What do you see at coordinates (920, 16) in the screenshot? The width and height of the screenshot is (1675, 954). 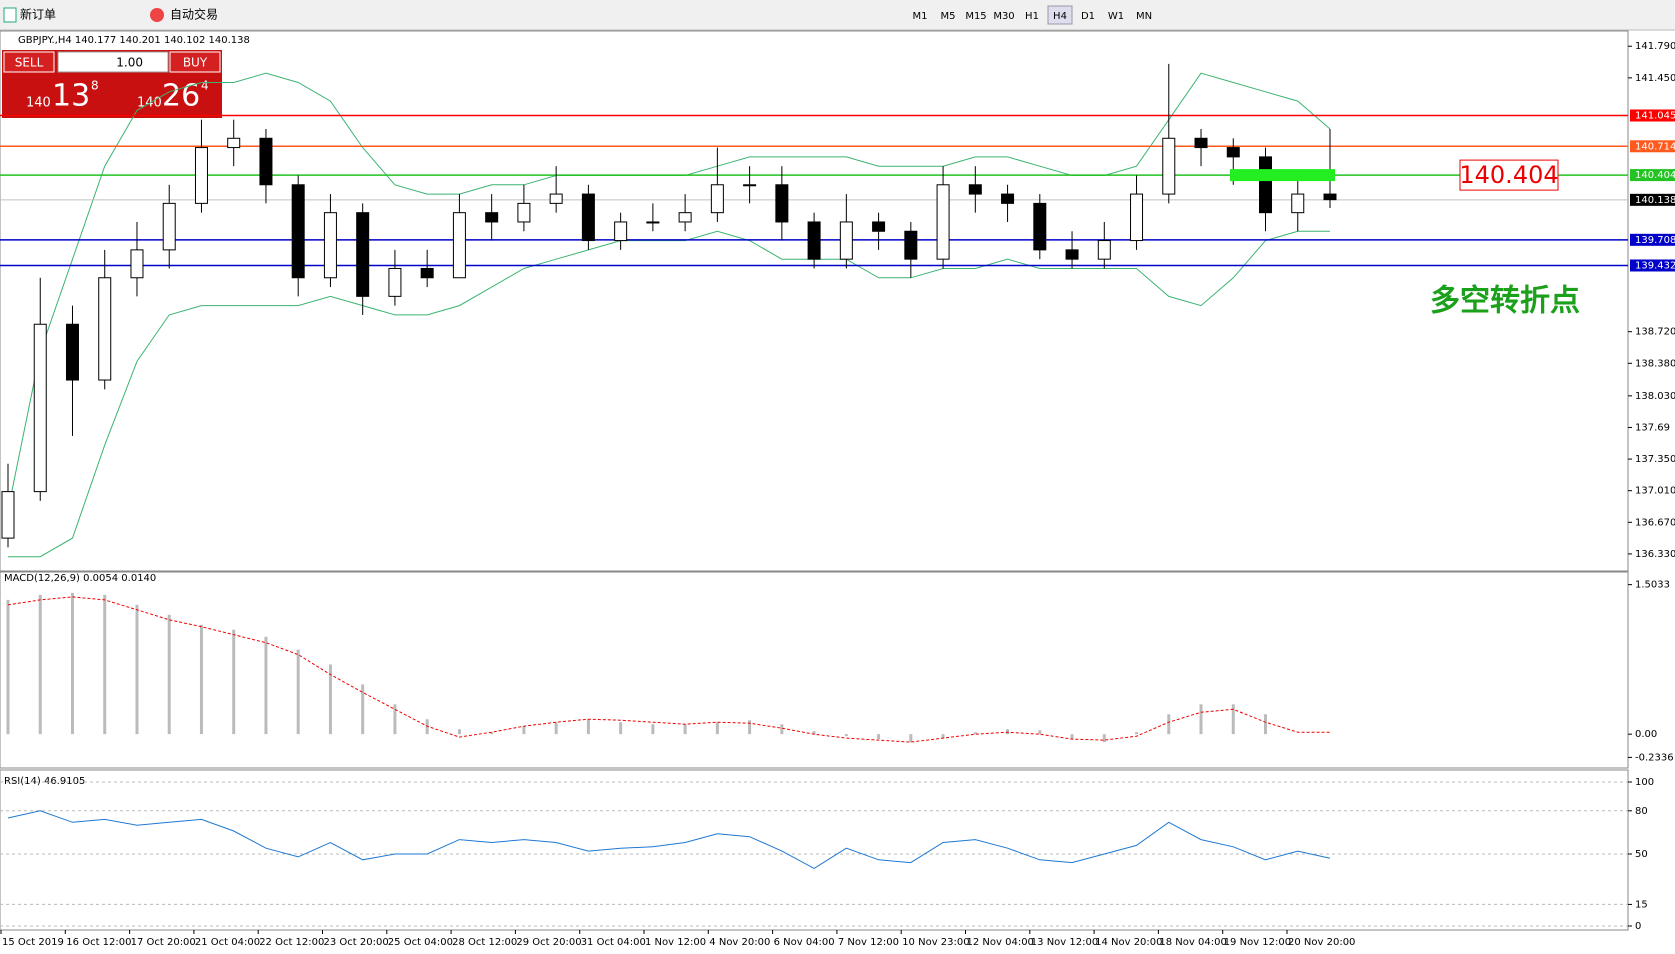 I see `timeframe: M1` at bounding box center [920, 16].